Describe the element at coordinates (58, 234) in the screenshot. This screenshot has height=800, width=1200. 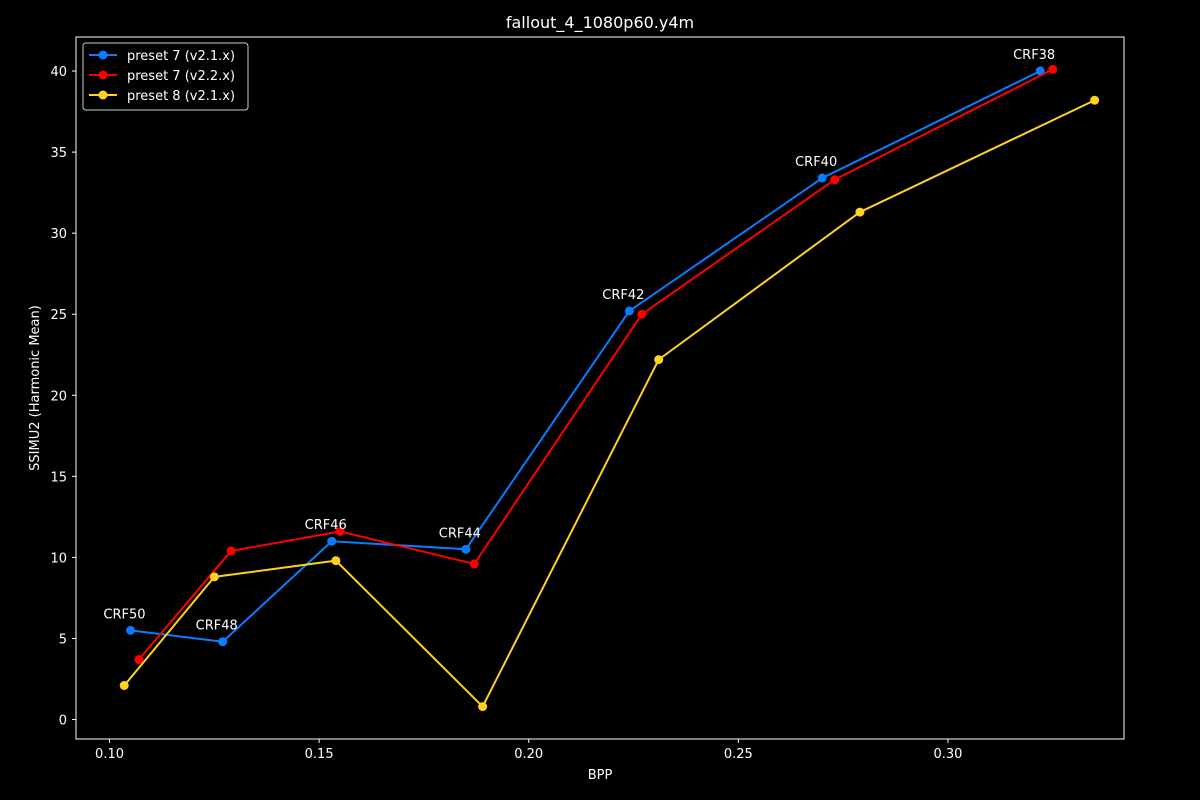
I see `y-tick-label: 30` at that location.